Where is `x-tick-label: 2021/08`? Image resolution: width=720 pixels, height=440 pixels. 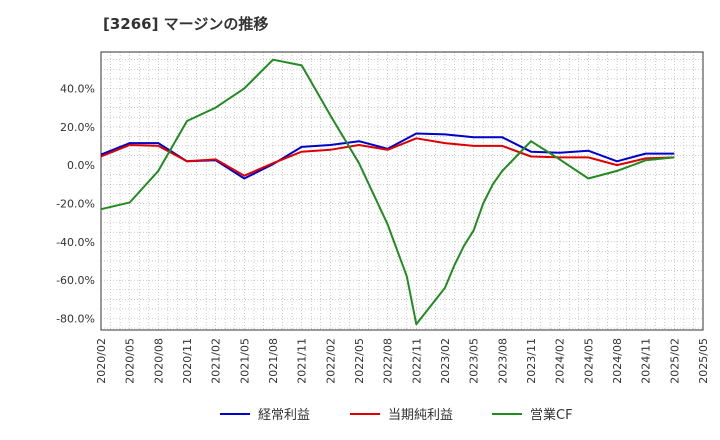 x-tick-label: 2021/08 is located at coordinates (273, 361).